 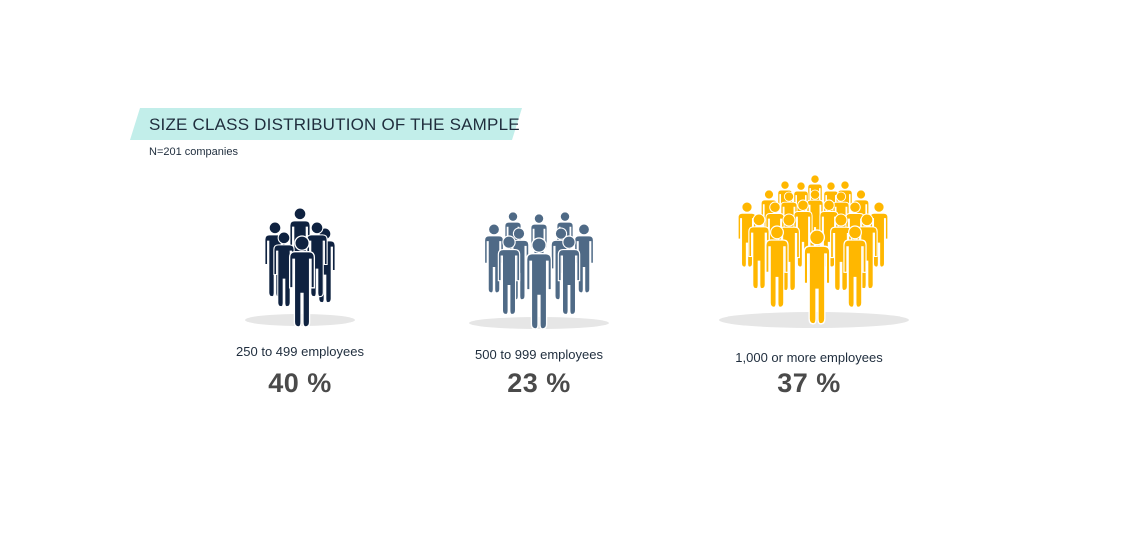 I want to click on title-banner-fill, so click(x=326, y=124).